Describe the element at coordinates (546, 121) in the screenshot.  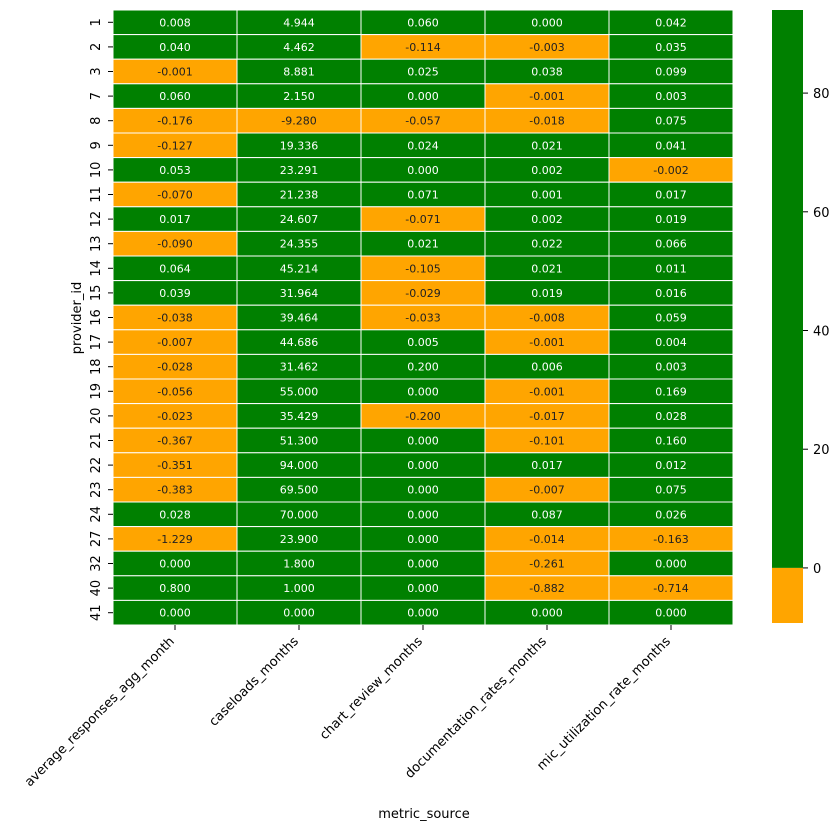
I see `cell-value-label: -0.018` at that location.